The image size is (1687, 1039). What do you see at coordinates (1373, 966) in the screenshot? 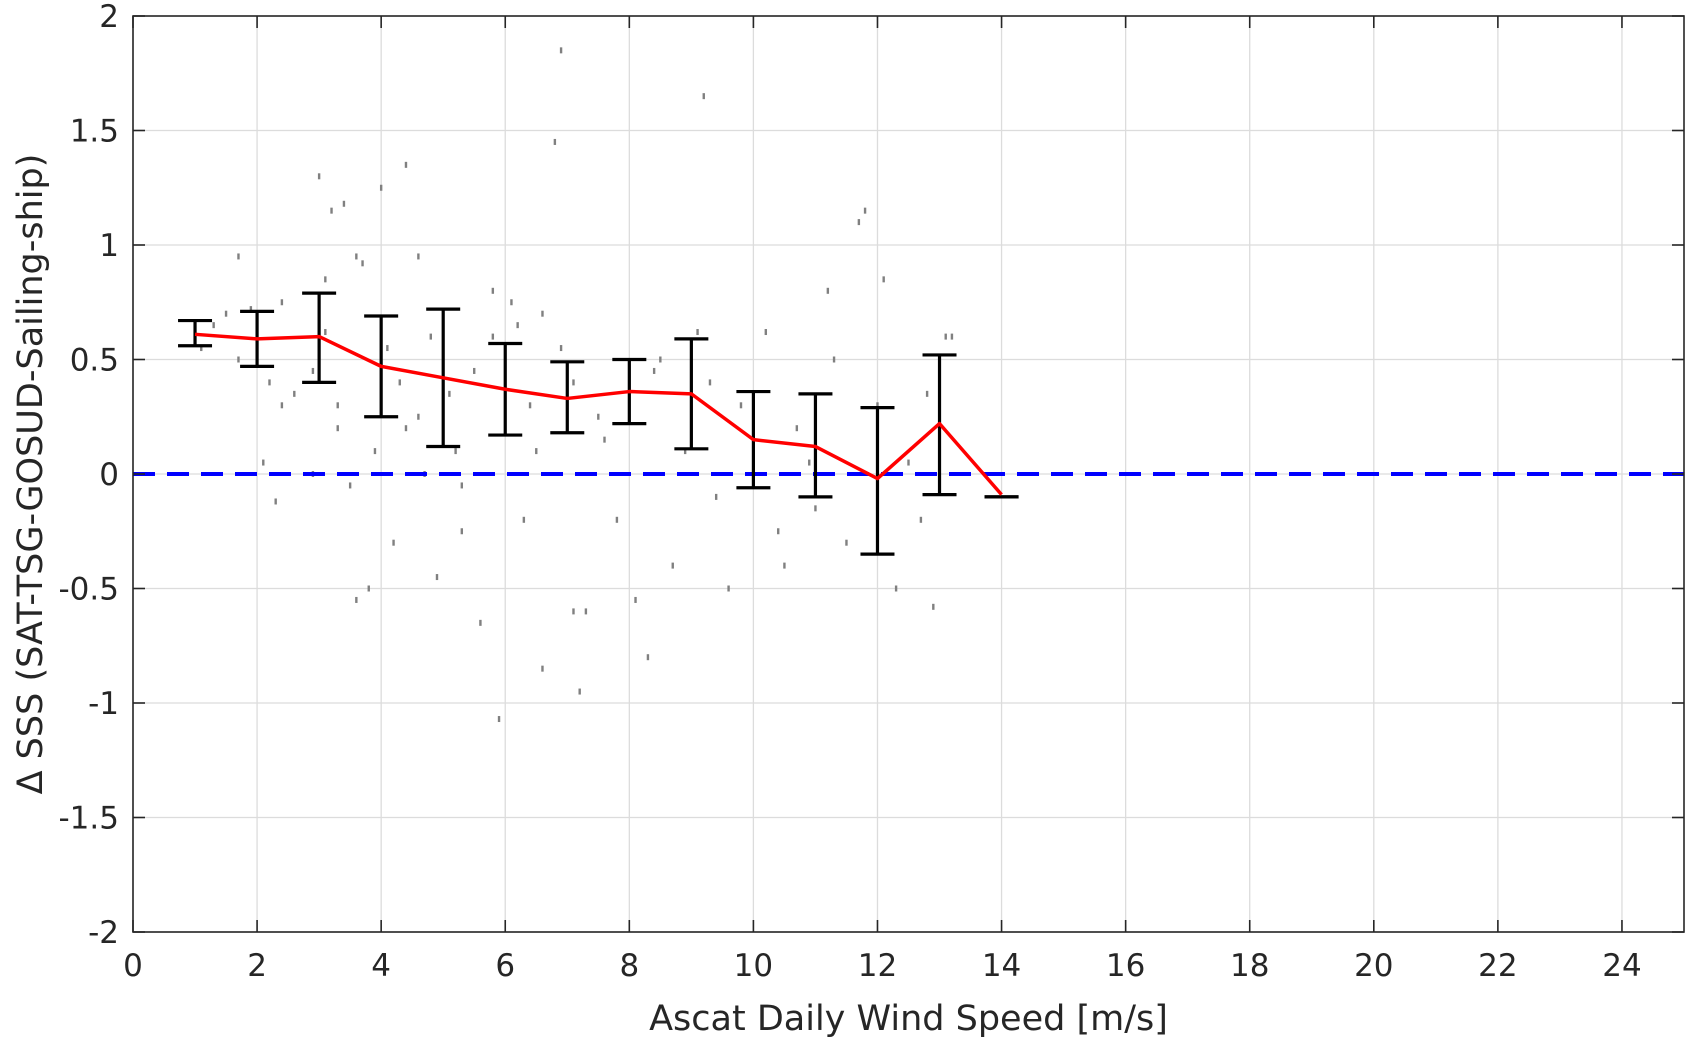
I see `x-tick-label: 20` at bounding box center [1373, 966].